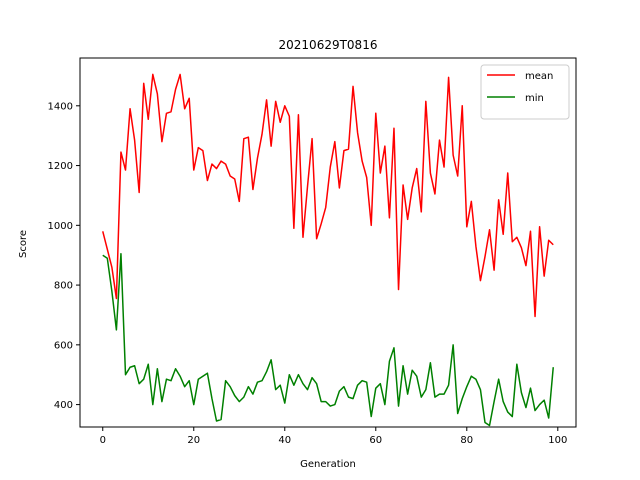 The width and height of the screenshot is (640, 480). Describe the element at coordinates (328, 45) in the screenshot. I see `chart-title: 20210629T0816` at that location.